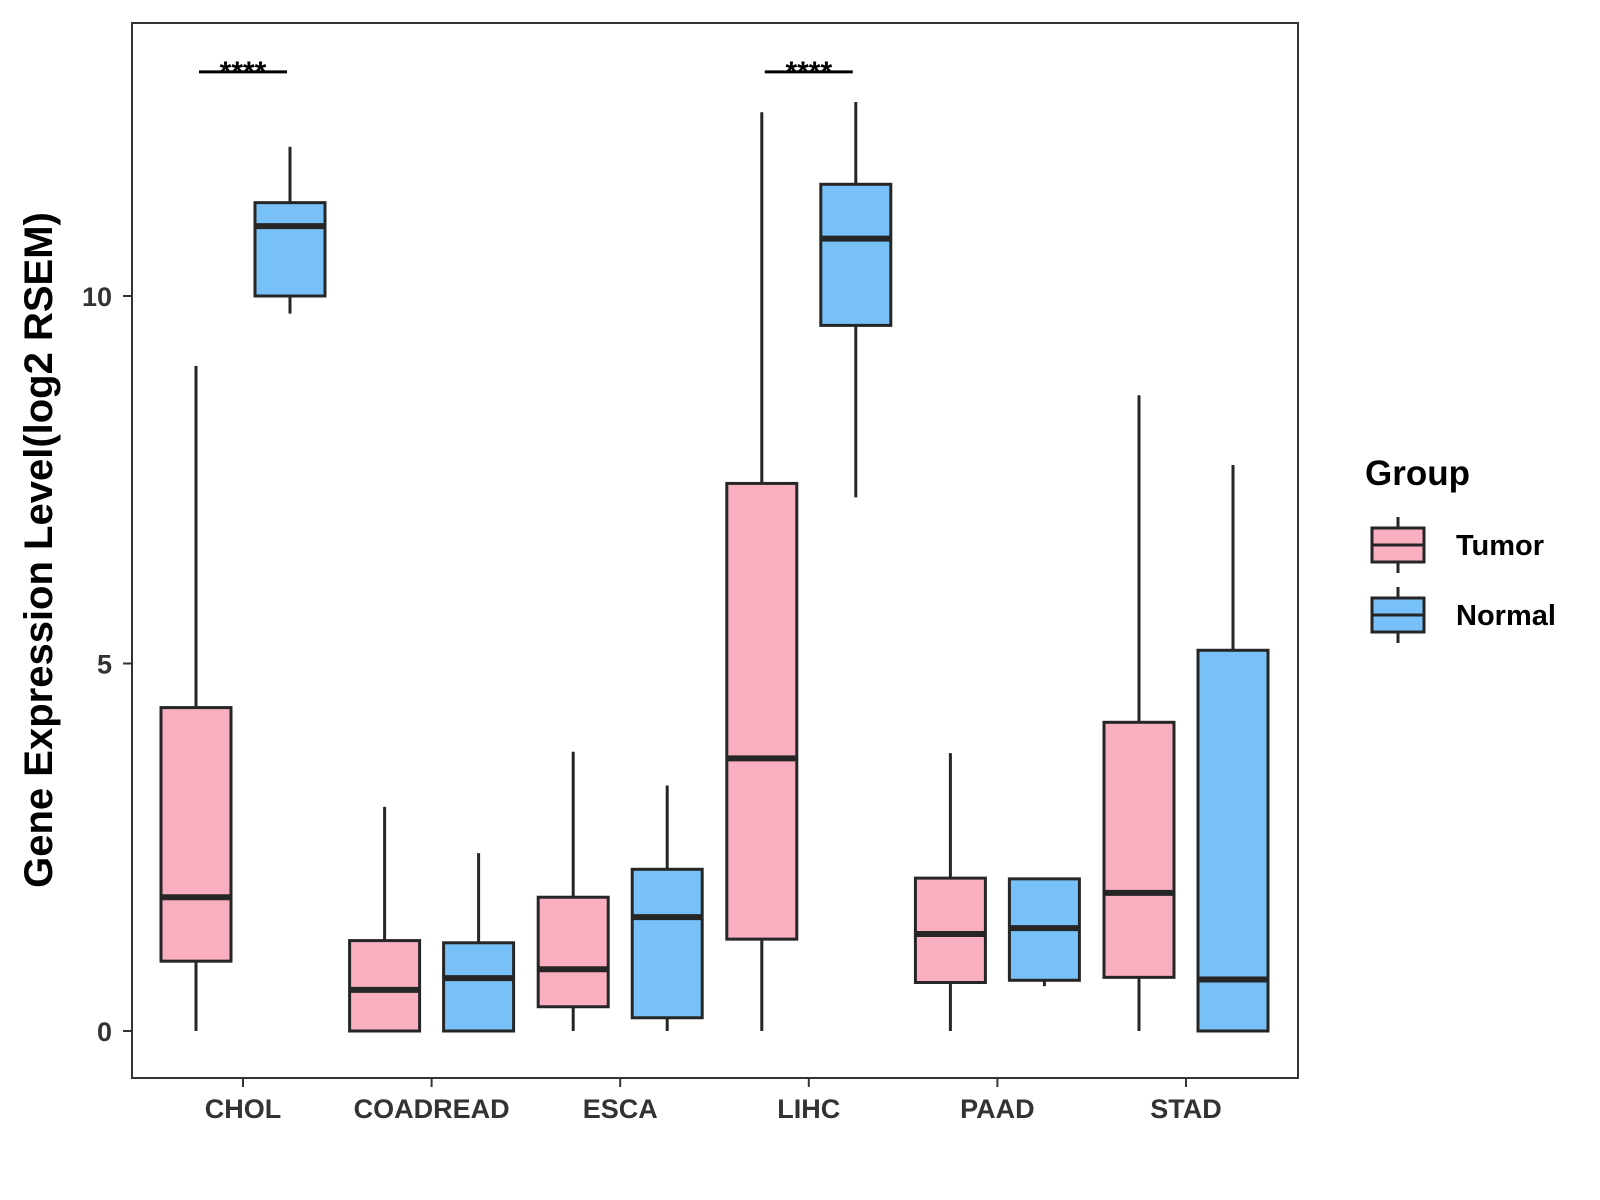 The width and height of the screenshot is (1600, 1200). What do you see at coordinates (1506, 616) in the screenshot?
I see `legend-label-normal: Normal` at bounding box center [1506, 616].